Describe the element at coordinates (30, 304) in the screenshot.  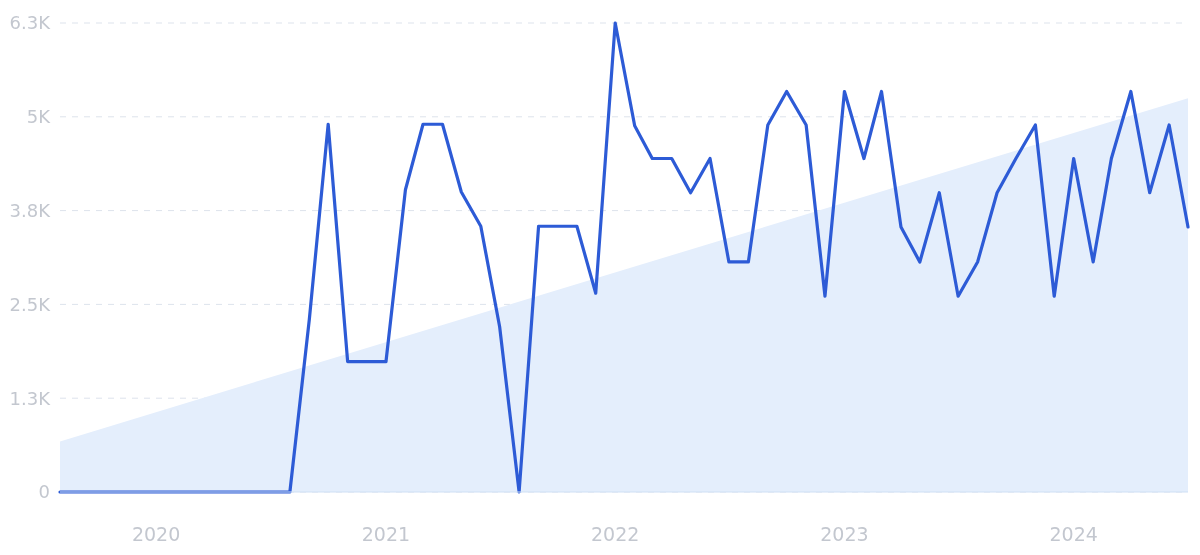
I see `y-tick-label: 2.5K` at that location.